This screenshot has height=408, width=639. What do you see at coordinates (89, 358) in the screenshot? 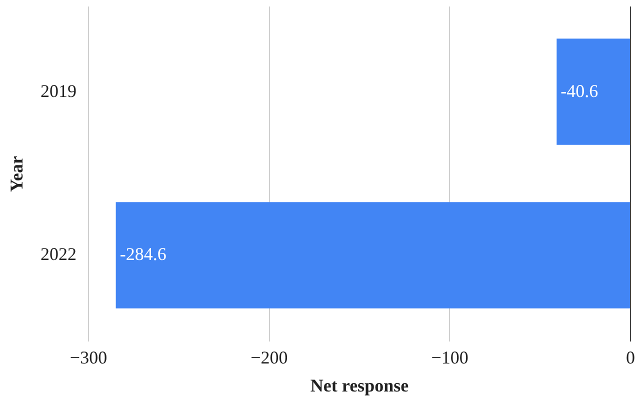
I see `x-tick-label: −300` at bounding box center [89, 358].